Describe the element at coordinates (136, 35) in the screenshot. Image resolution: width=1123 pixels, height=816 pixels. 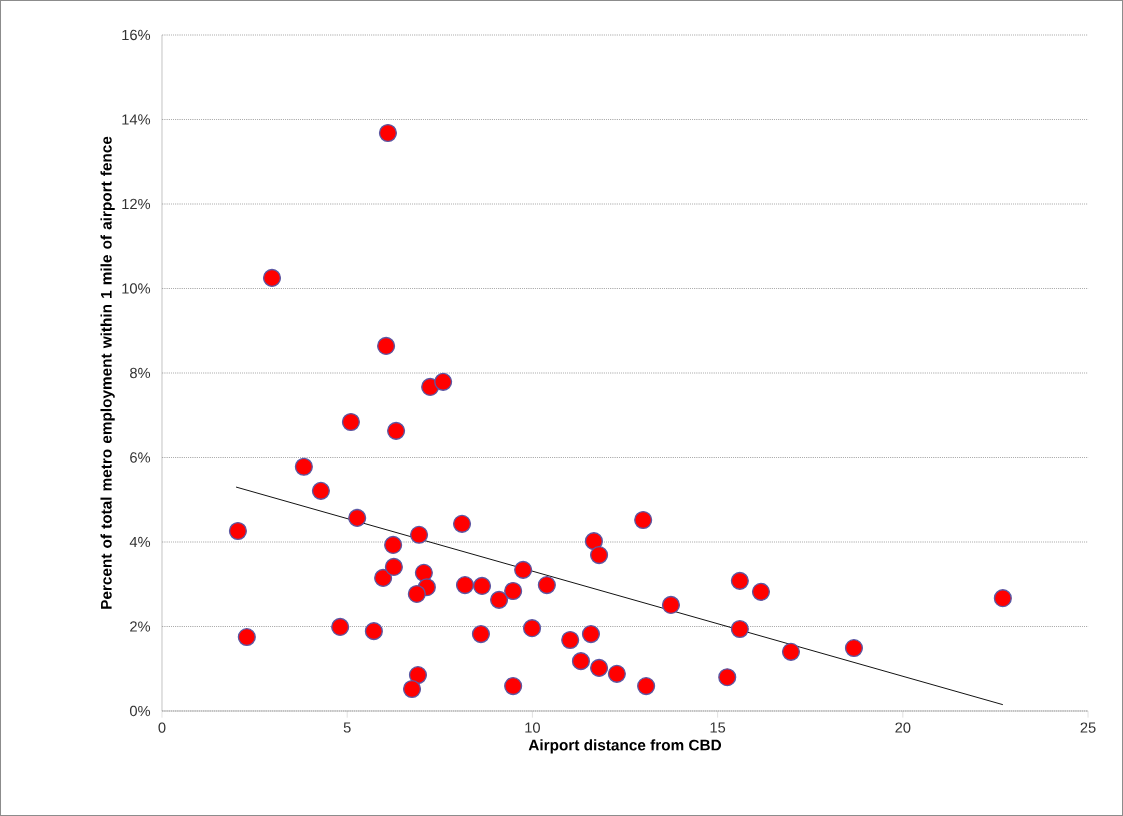
I see `y-tick-label: 16%` at that location.